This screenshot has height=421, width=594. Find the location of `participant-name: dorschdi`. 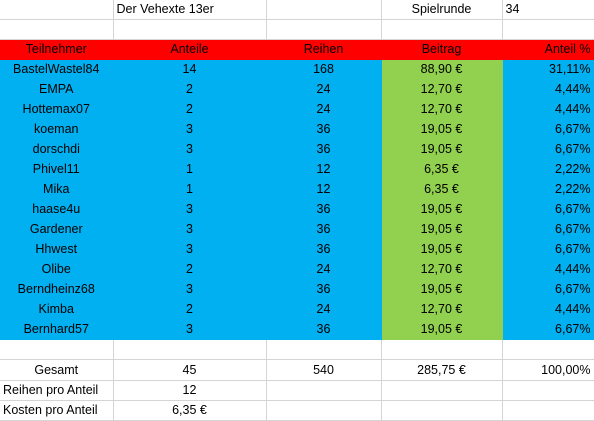

participant-name: dorschdi is located at coordinates (57, 149).